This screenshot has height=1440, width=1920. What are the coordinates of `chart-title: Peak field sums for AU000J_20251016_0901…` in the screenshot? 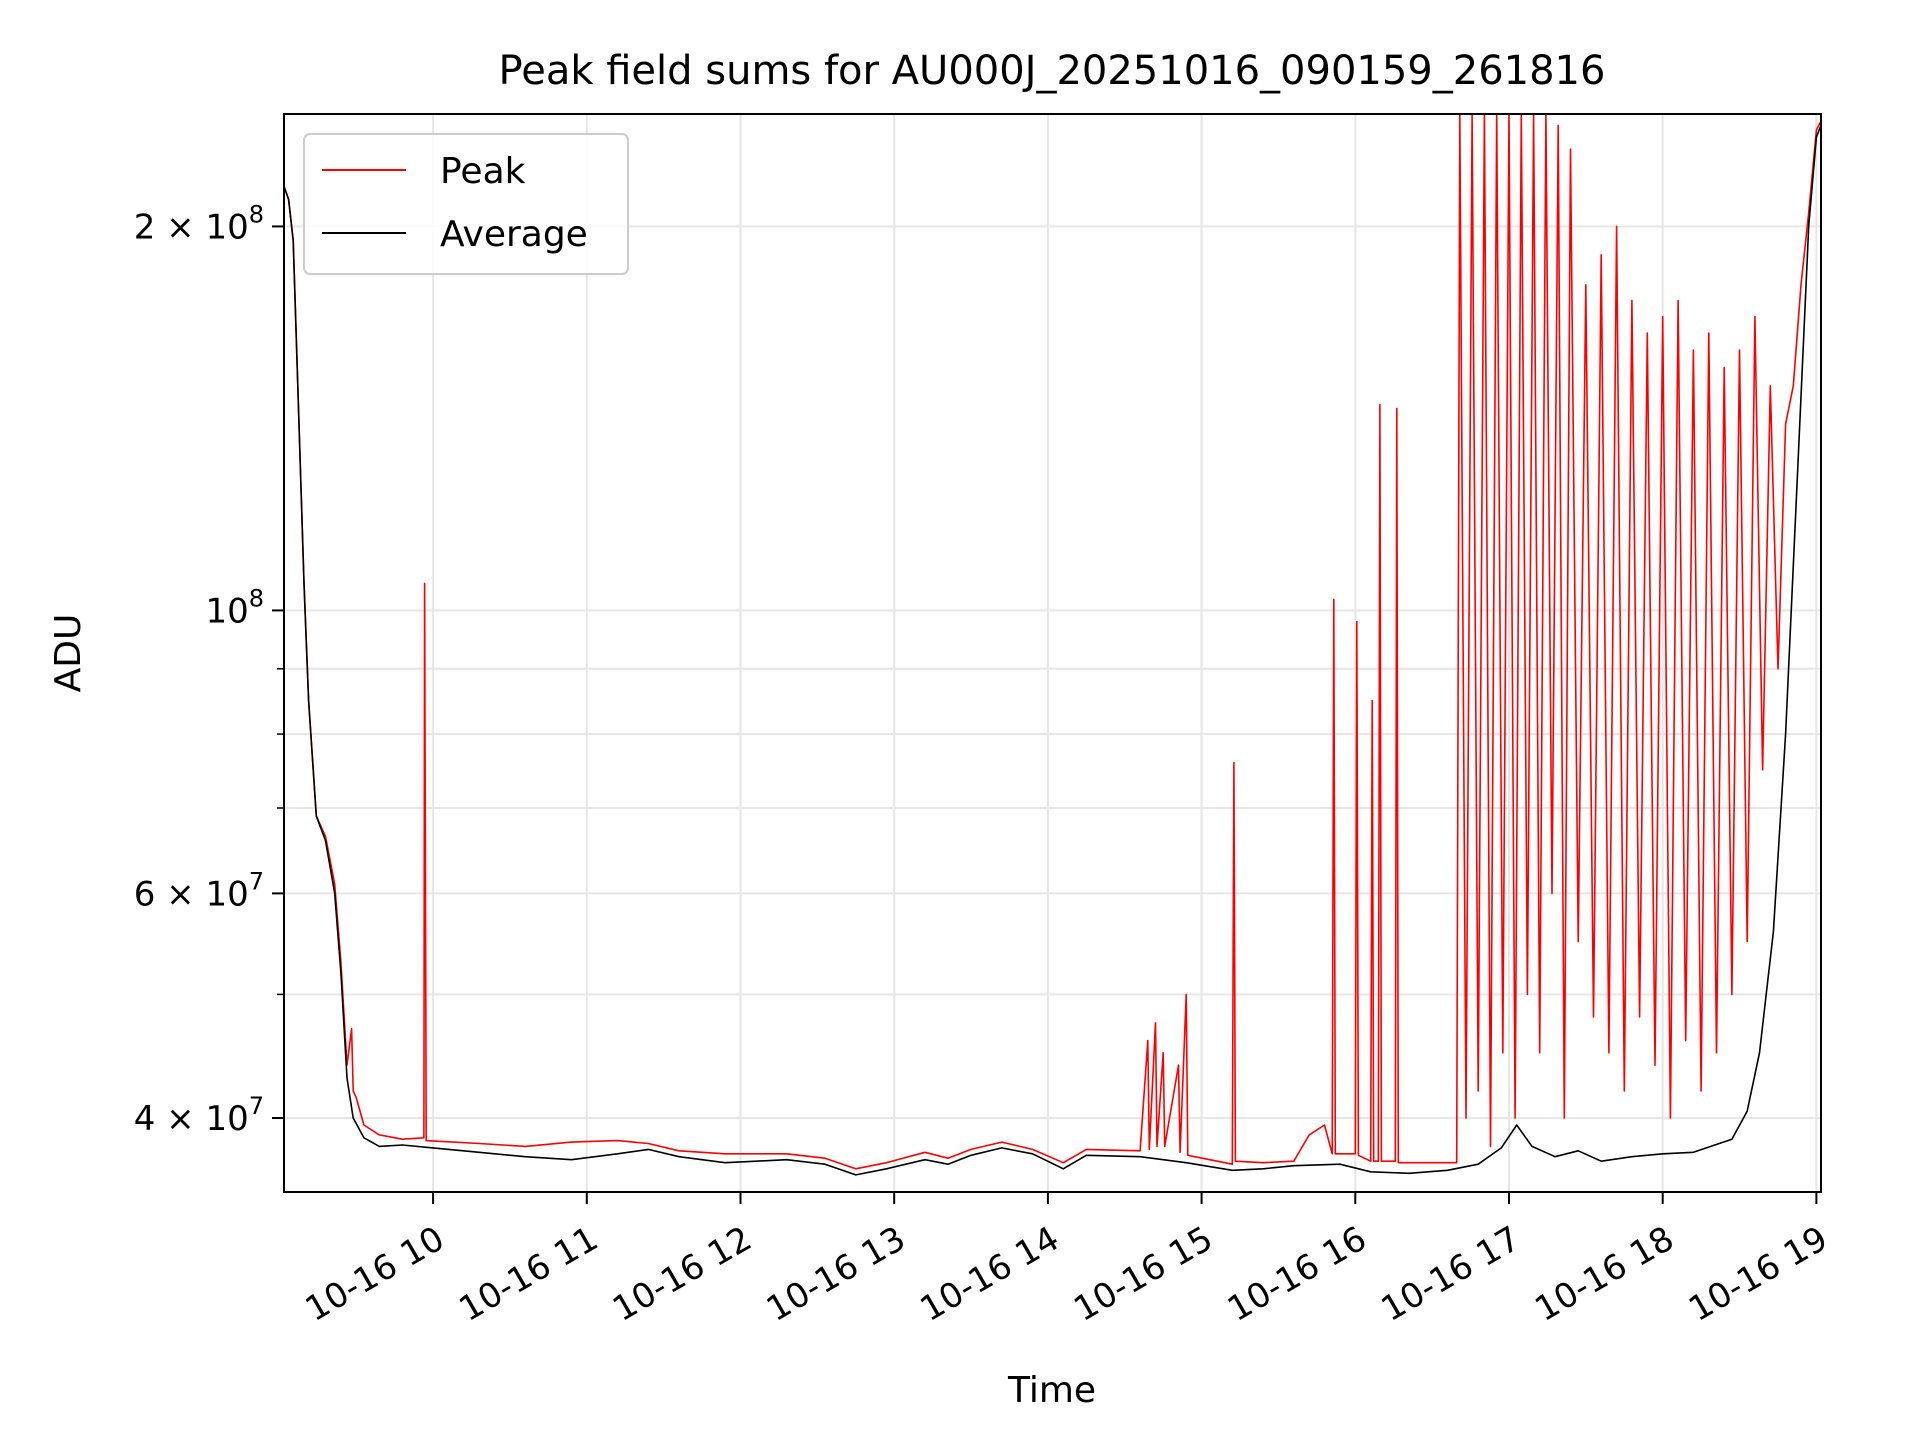 It's located at (1052, 71).